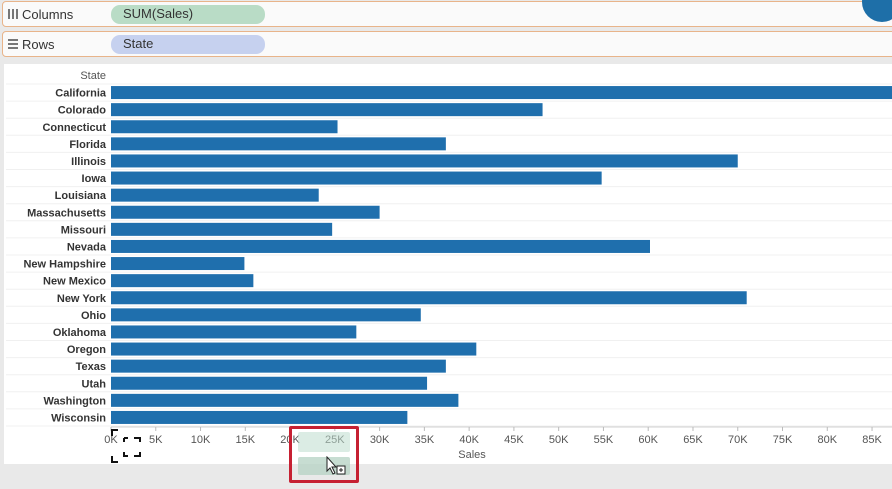 This screenshot has width=892, height=489. What do you see at coordinates (38, 44) in the screenshot?
I see `rows-shelf-label: Rows` at bounding box center [38, 44].